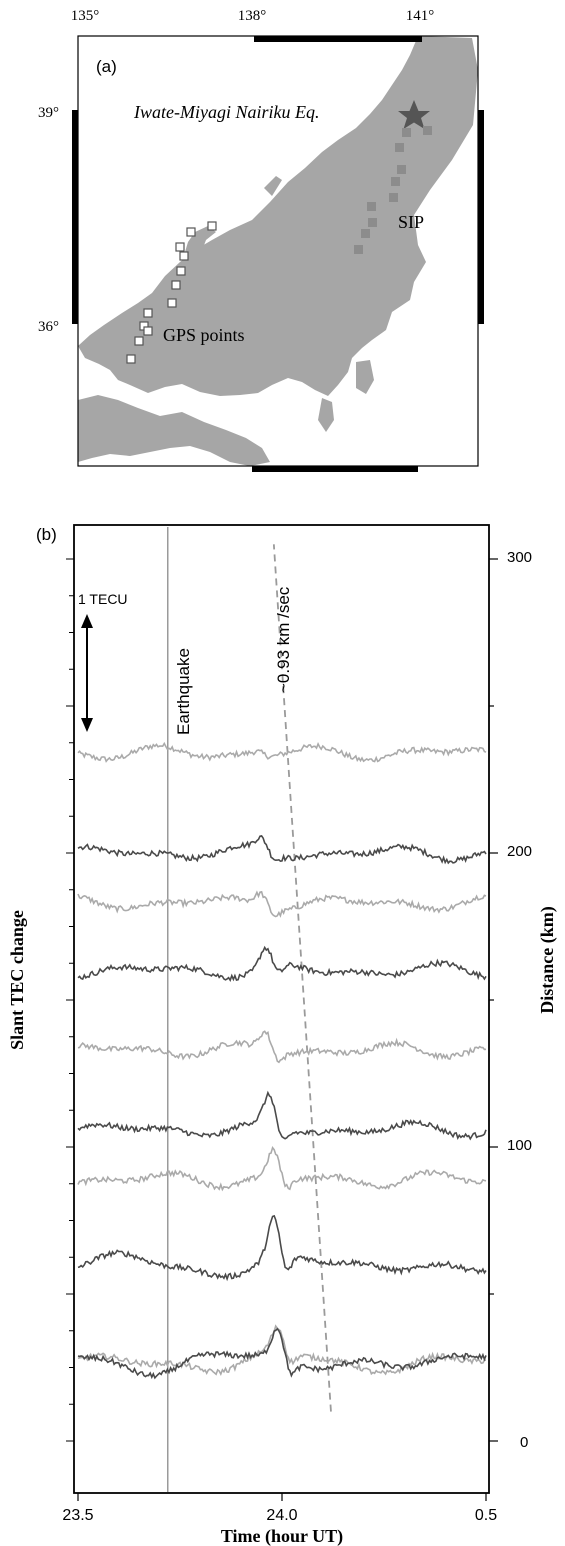 This screenshot has width=565, height=1546. What do you see at coordinates (252, 16) in the screenshot?
I see `lon-tick-138: 138°` at bounding box center [252, 16].